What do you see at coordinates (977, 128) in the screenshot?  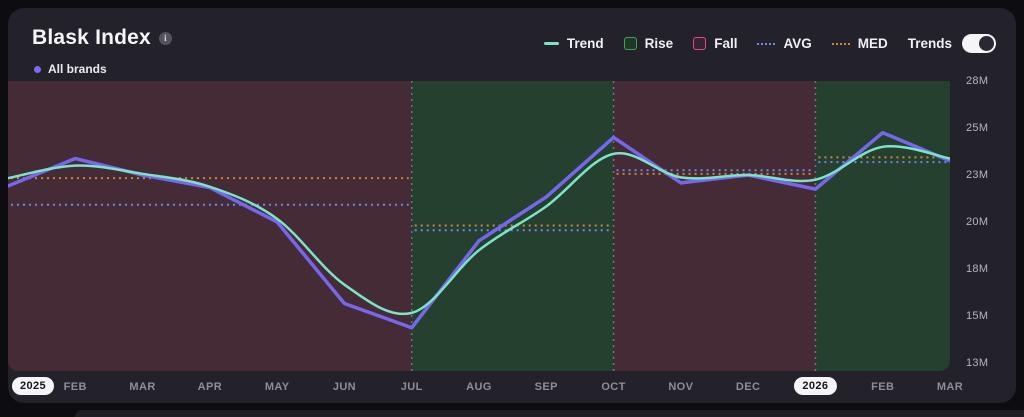 I see `y-axis-tick-label: 25M` at bounding box center [977, 128].